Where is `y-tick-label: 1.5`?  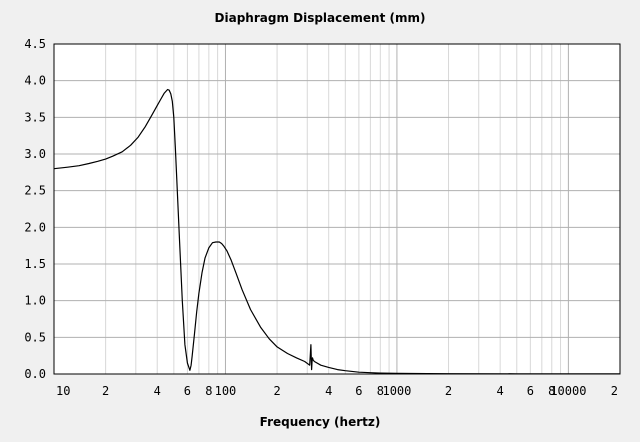 y-tick-label: 1.5 is located at coordinates (35, 264).